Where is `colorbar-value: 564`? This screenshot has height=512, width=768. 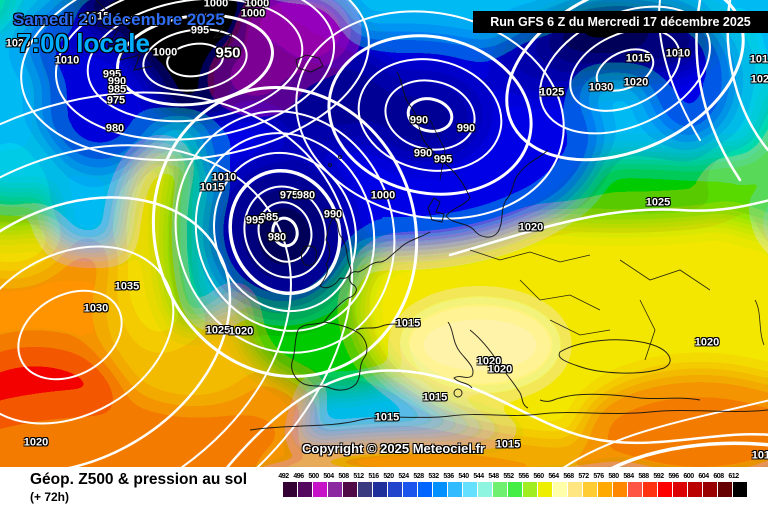 colorbar-value: 564 is located at coordinates (553, 476).